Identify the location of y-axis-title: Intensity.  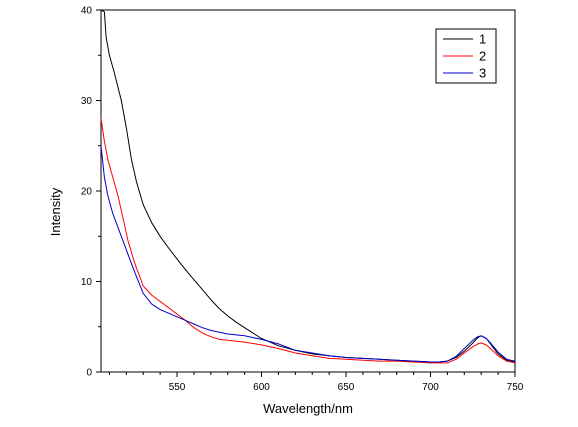
(55, 211).